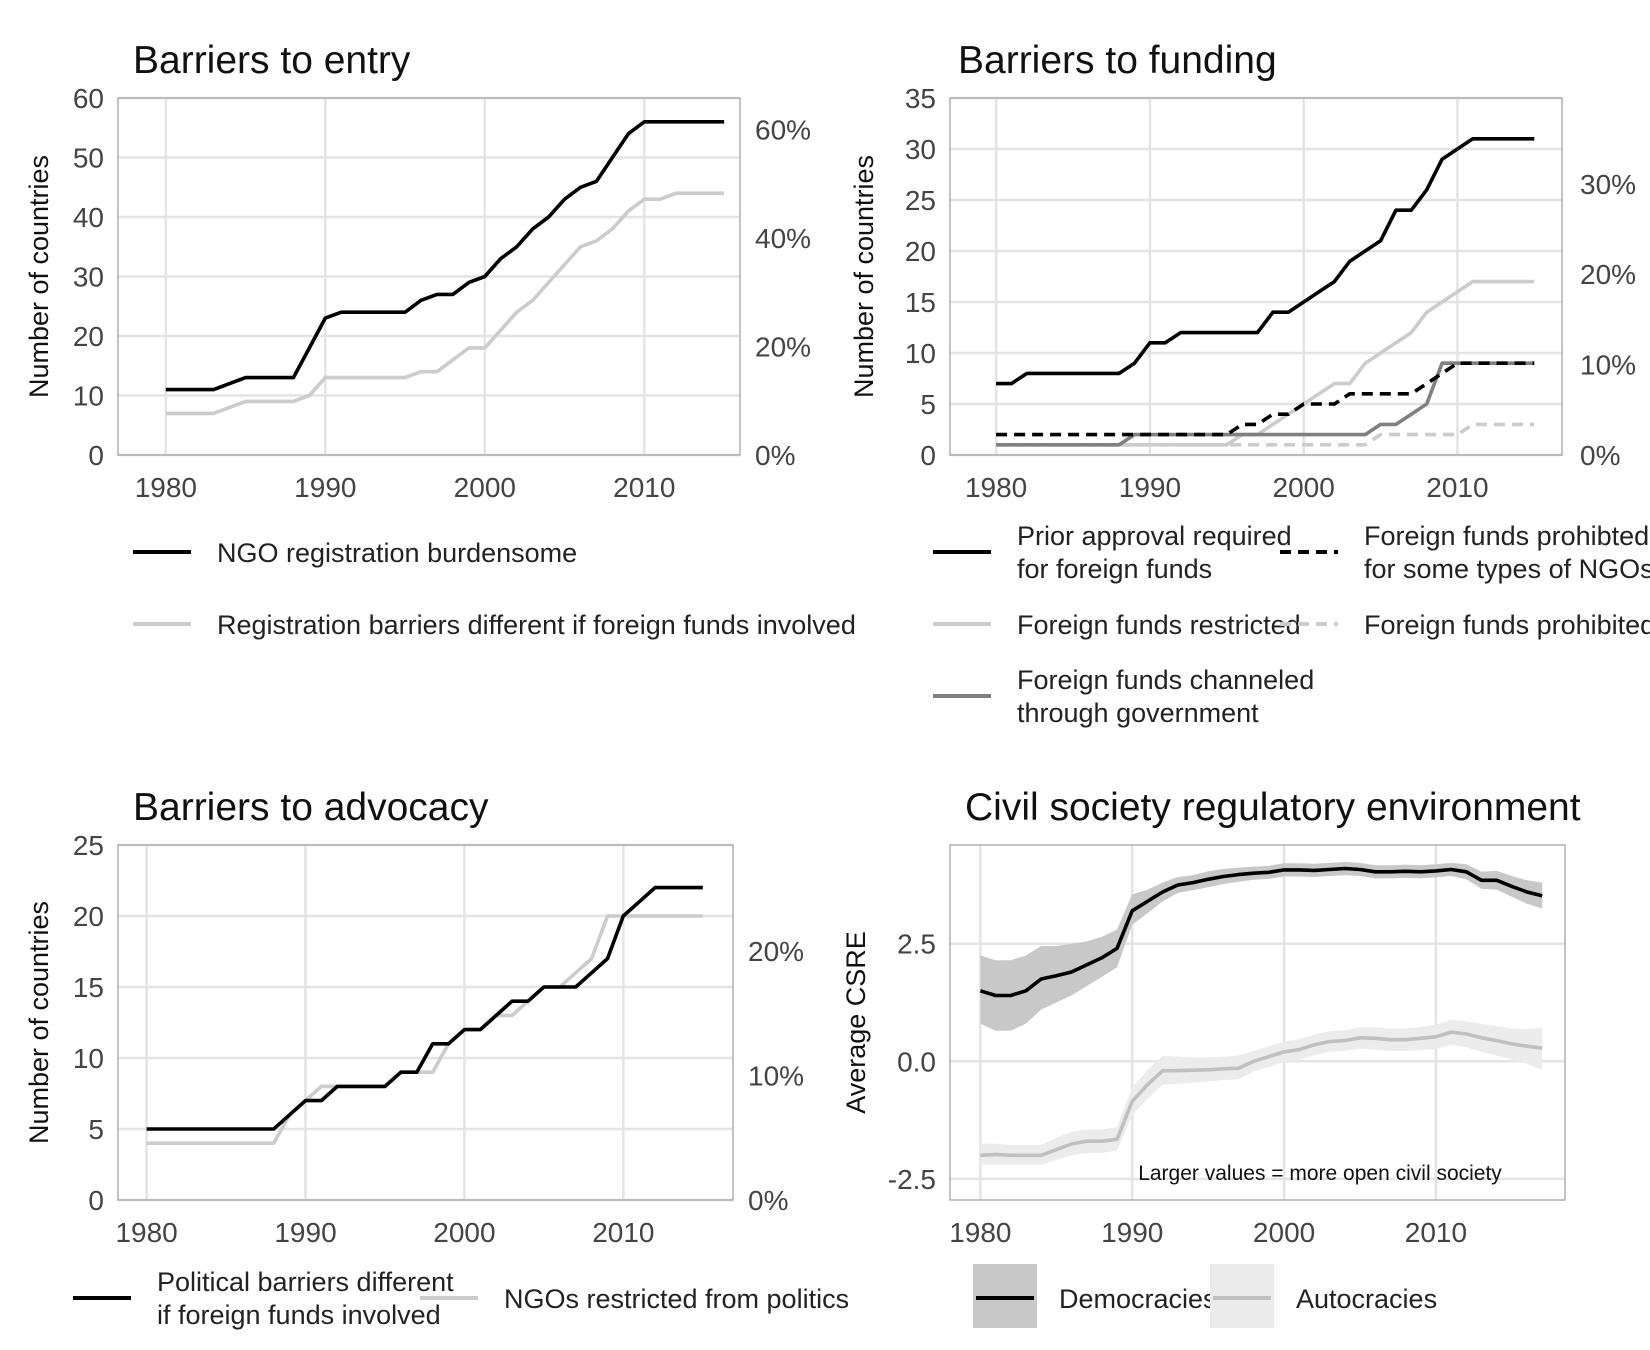  I want to click on legend-item: Prior approval required for foreign funds, so click(1112, 552).